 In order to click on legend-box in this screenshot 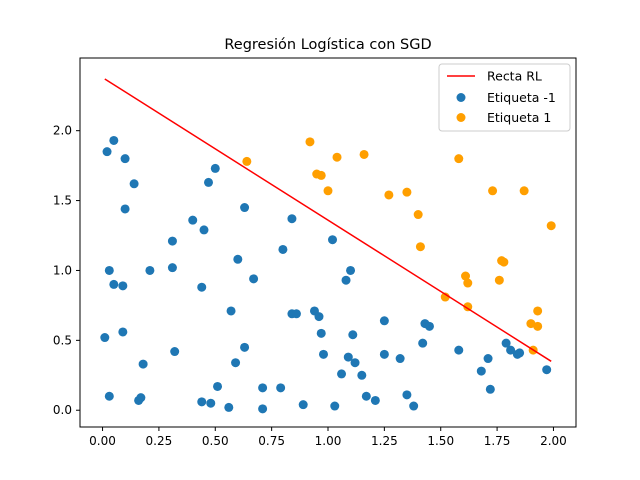, I will do `click(504, 97)`.